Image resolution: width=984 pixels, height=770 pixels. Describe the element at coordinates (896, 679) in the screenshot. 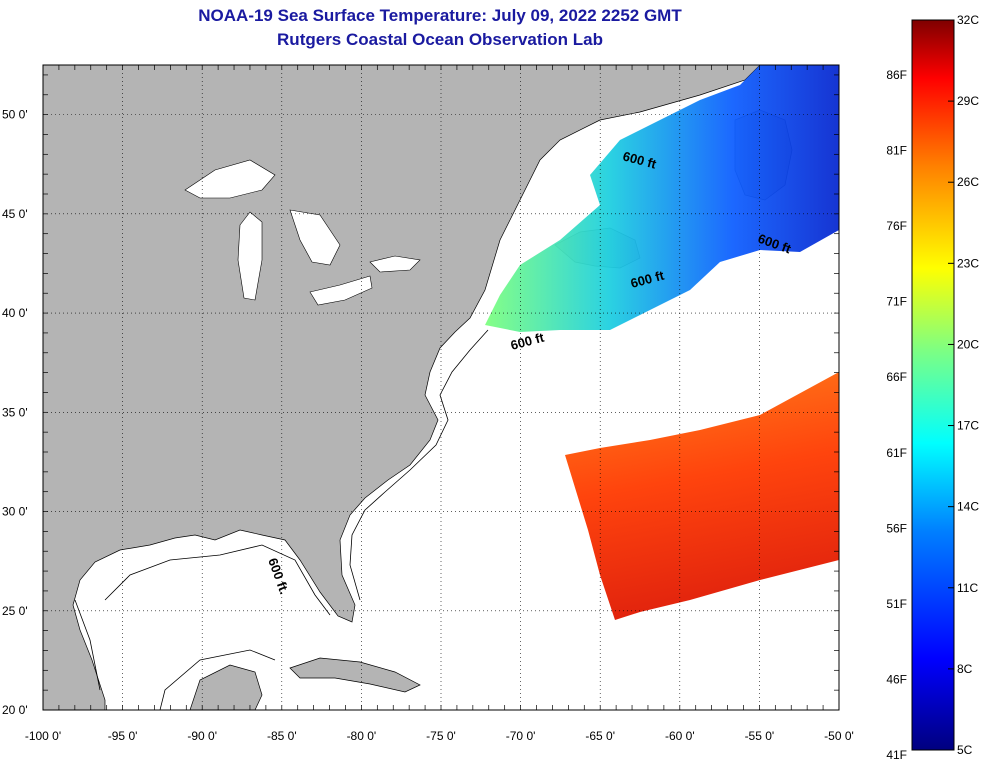

I see `colorbar-fahrenheit-label: 46F` at that location.